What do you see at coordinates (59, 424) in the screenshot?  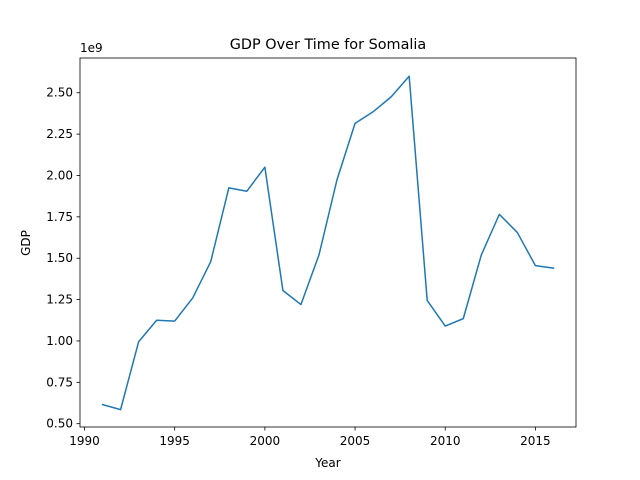 I see `y-tick-label: 0.50` at bounding box center [59, 424].